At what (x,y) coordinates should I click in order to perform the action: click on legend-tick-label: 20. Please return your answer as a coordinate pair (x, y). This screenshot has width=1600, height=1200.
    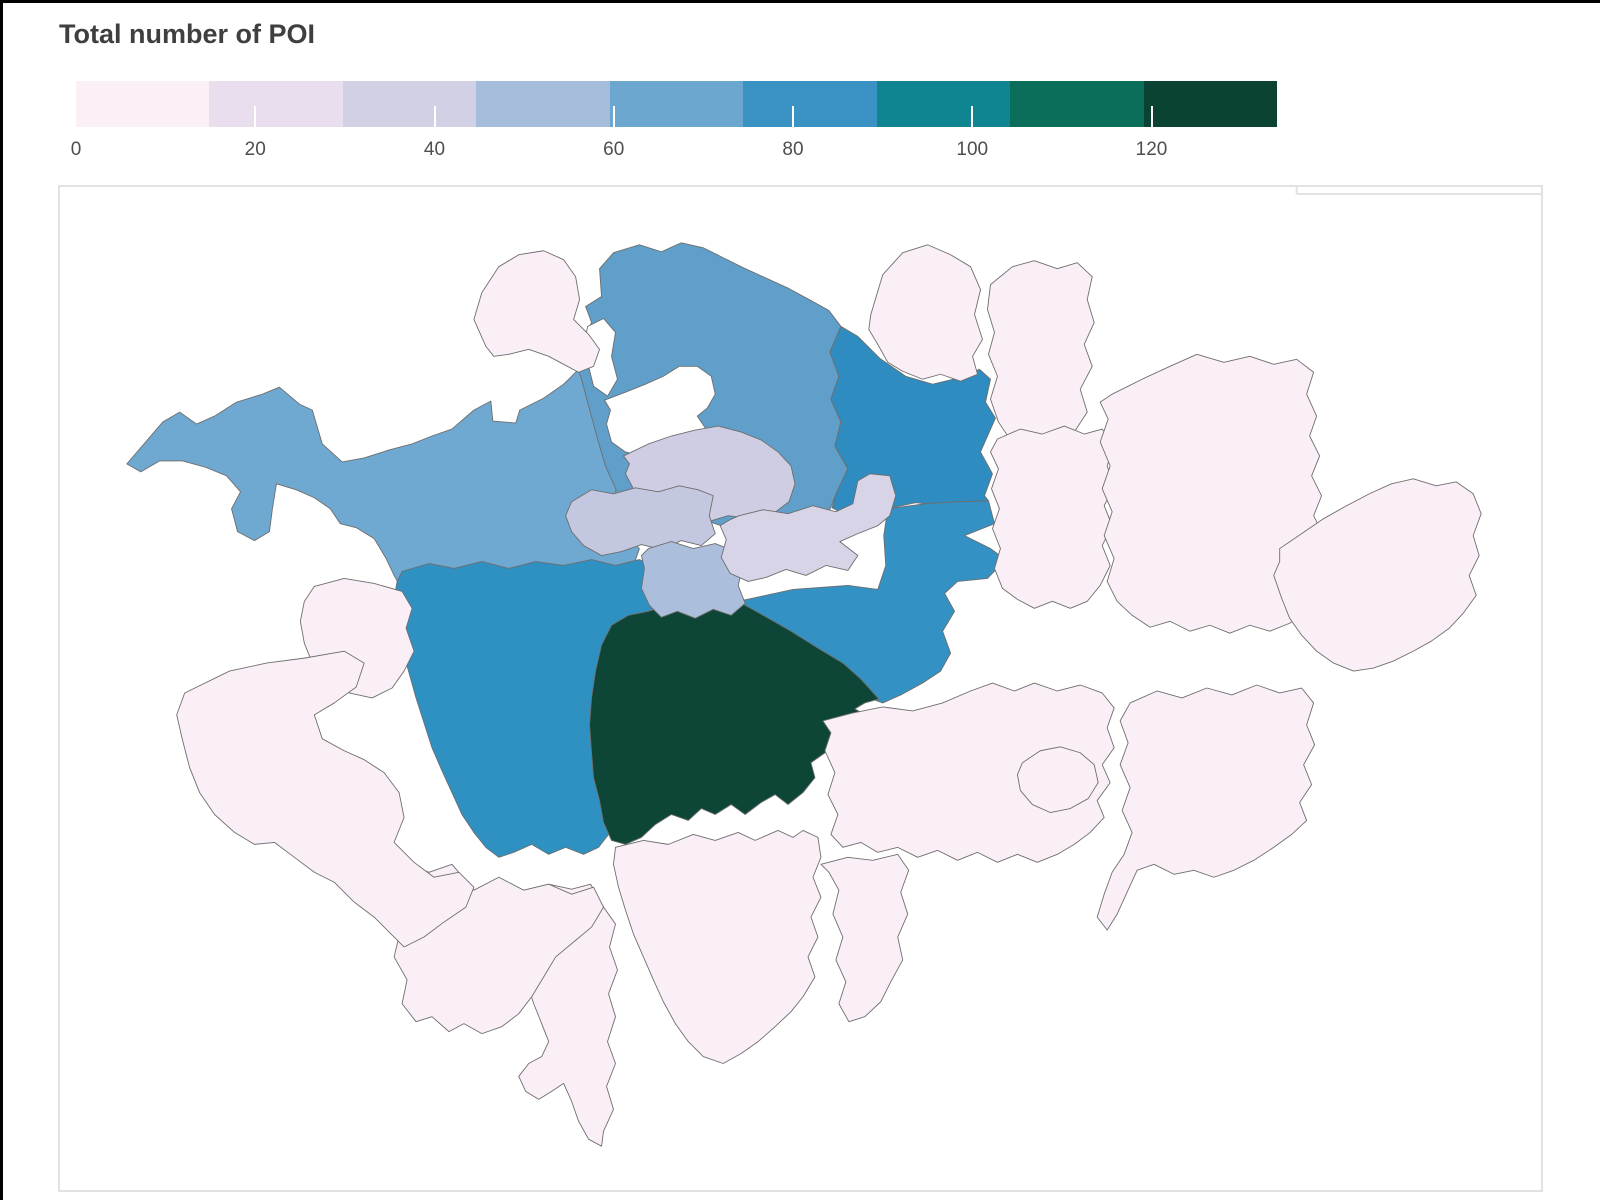
    Looking at the image, I should click on (255, 149).